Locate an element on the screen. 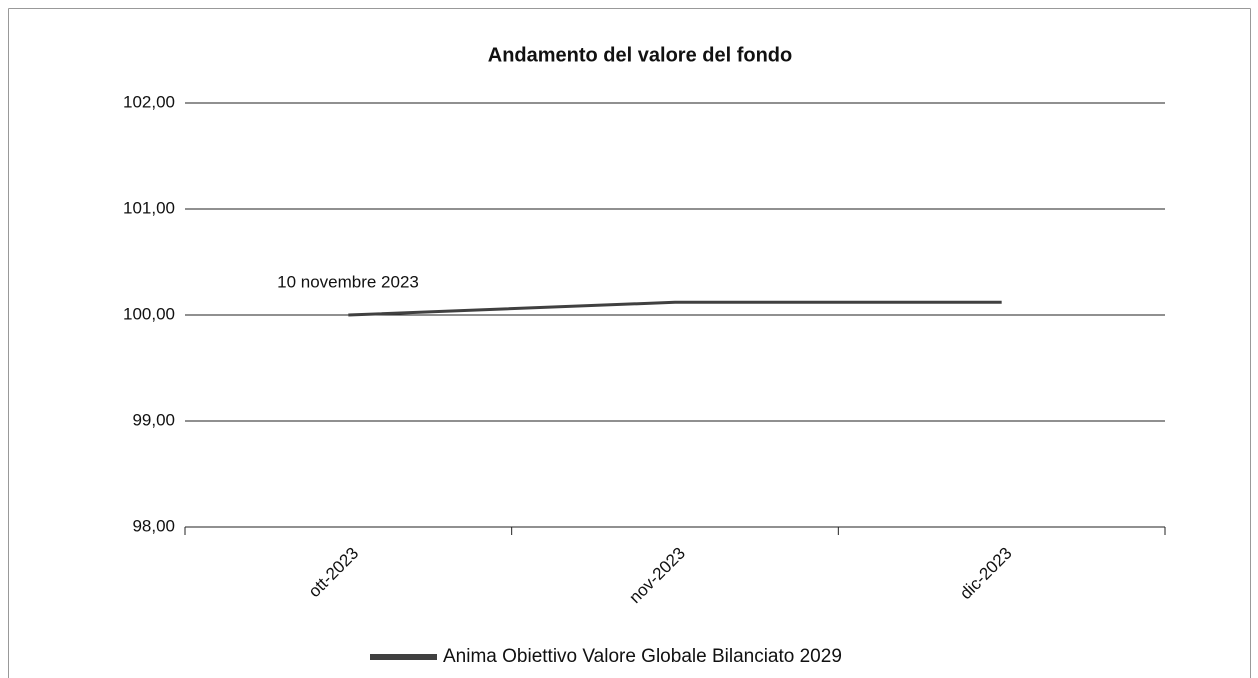 The height and width of the screenshot is (678, 1258). series-line is located at coordinates (675, 308).